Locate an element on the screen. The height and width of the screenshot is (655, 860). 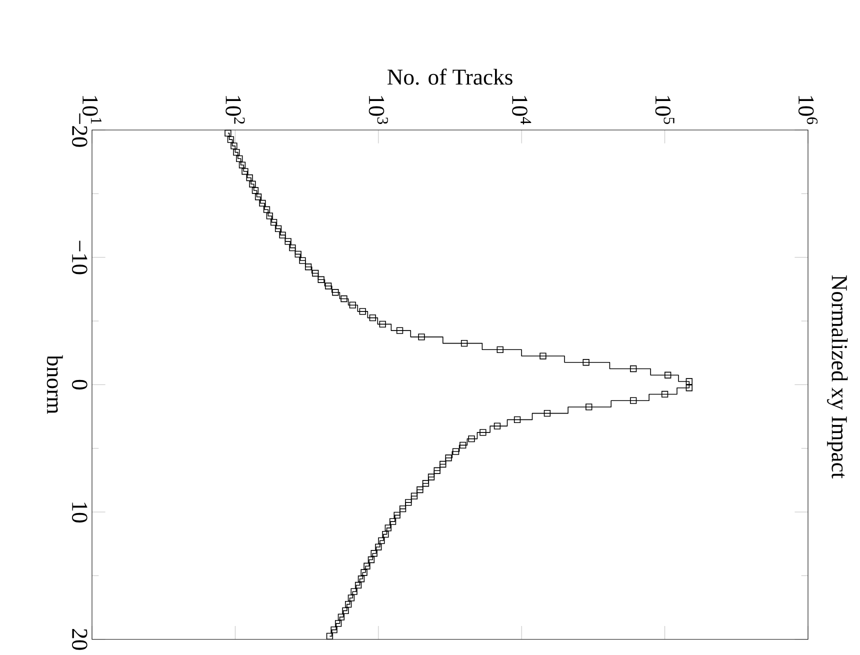
x-tick-label: 10$^{4}$ is located at coordinates (522, 110).